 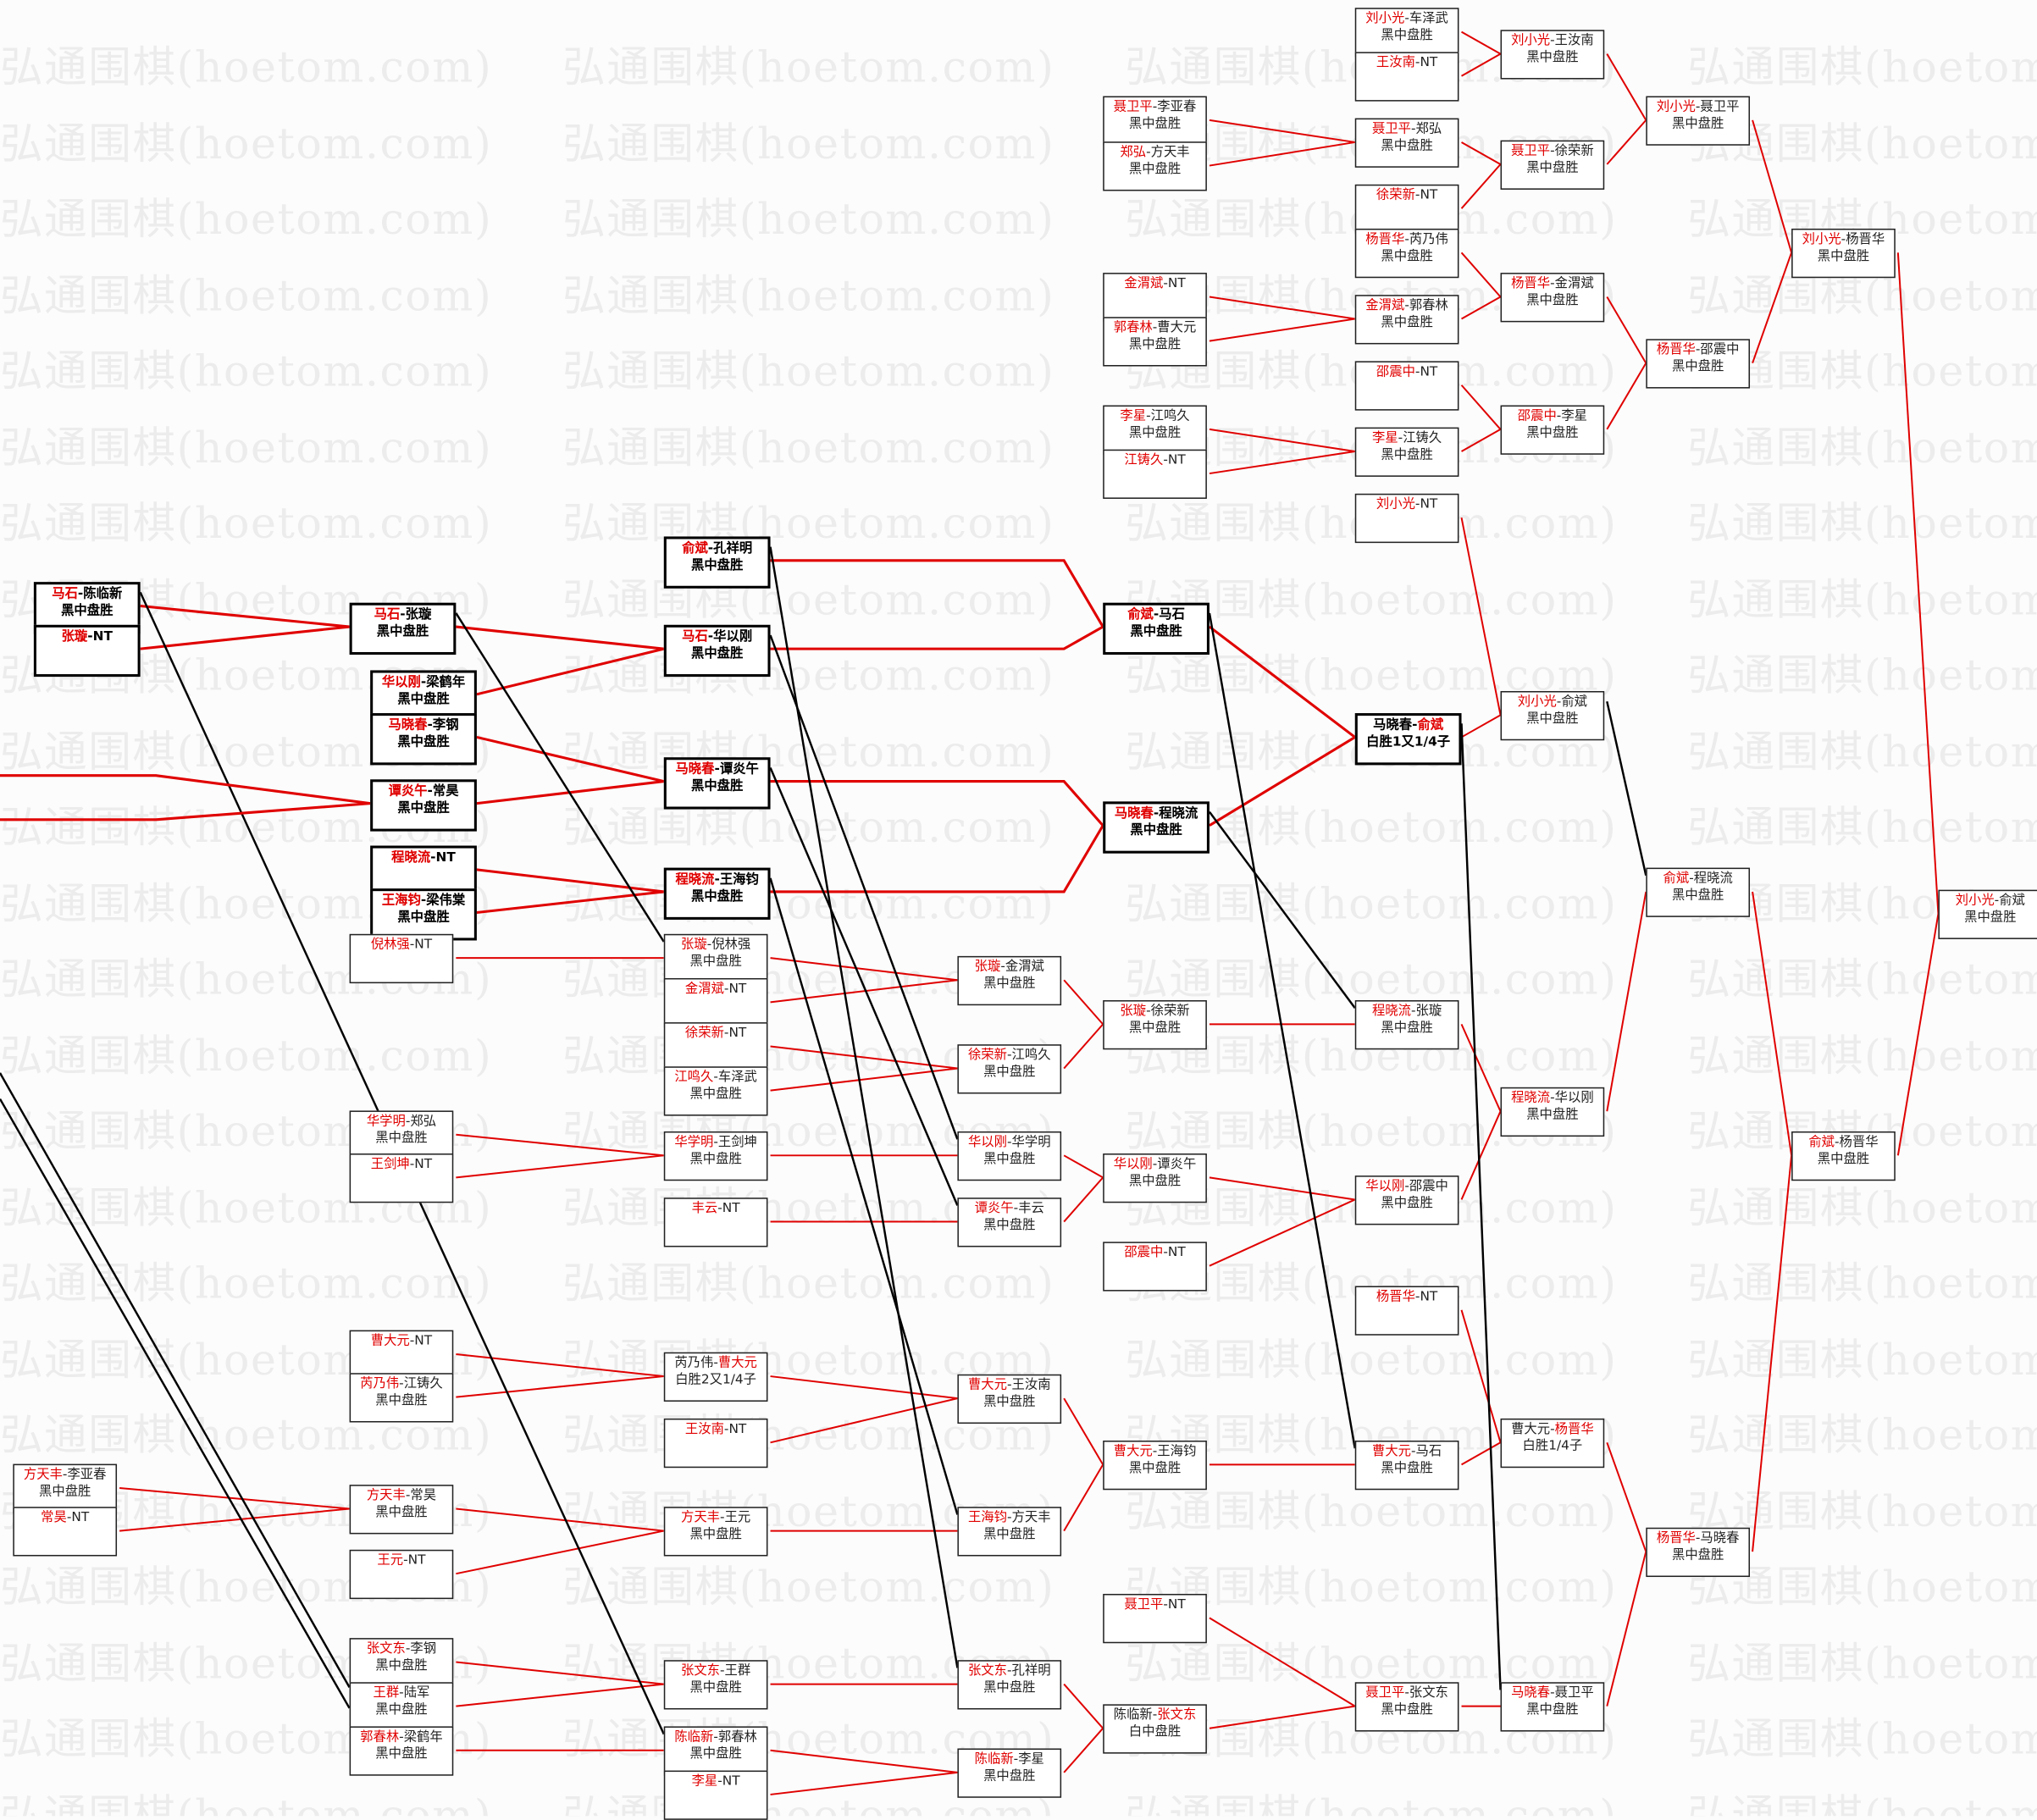 I want to click on match-box: 张璇-倪林强 黑中盘胜, so click(x=715, y=958).